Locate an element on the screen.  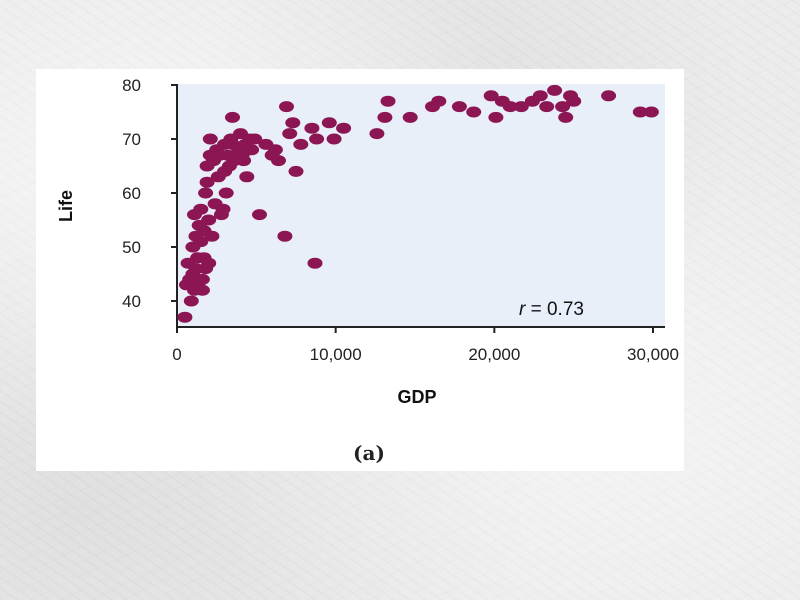
y-tick-label: 70 is located at coordinates (131, 139).